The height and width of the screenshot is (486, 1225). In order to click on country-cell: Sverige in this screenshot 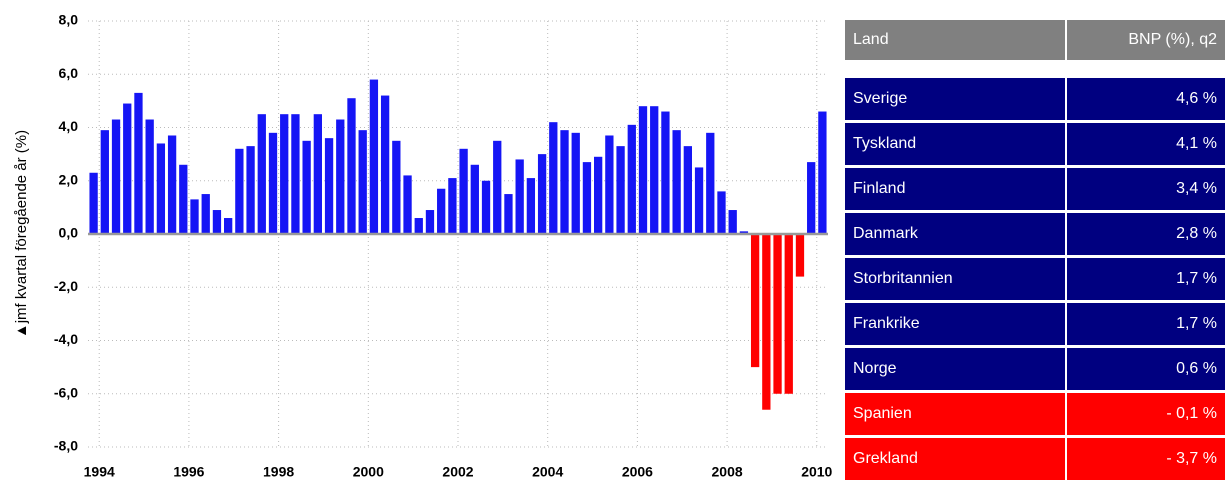, I will do `click(956, 99)`.